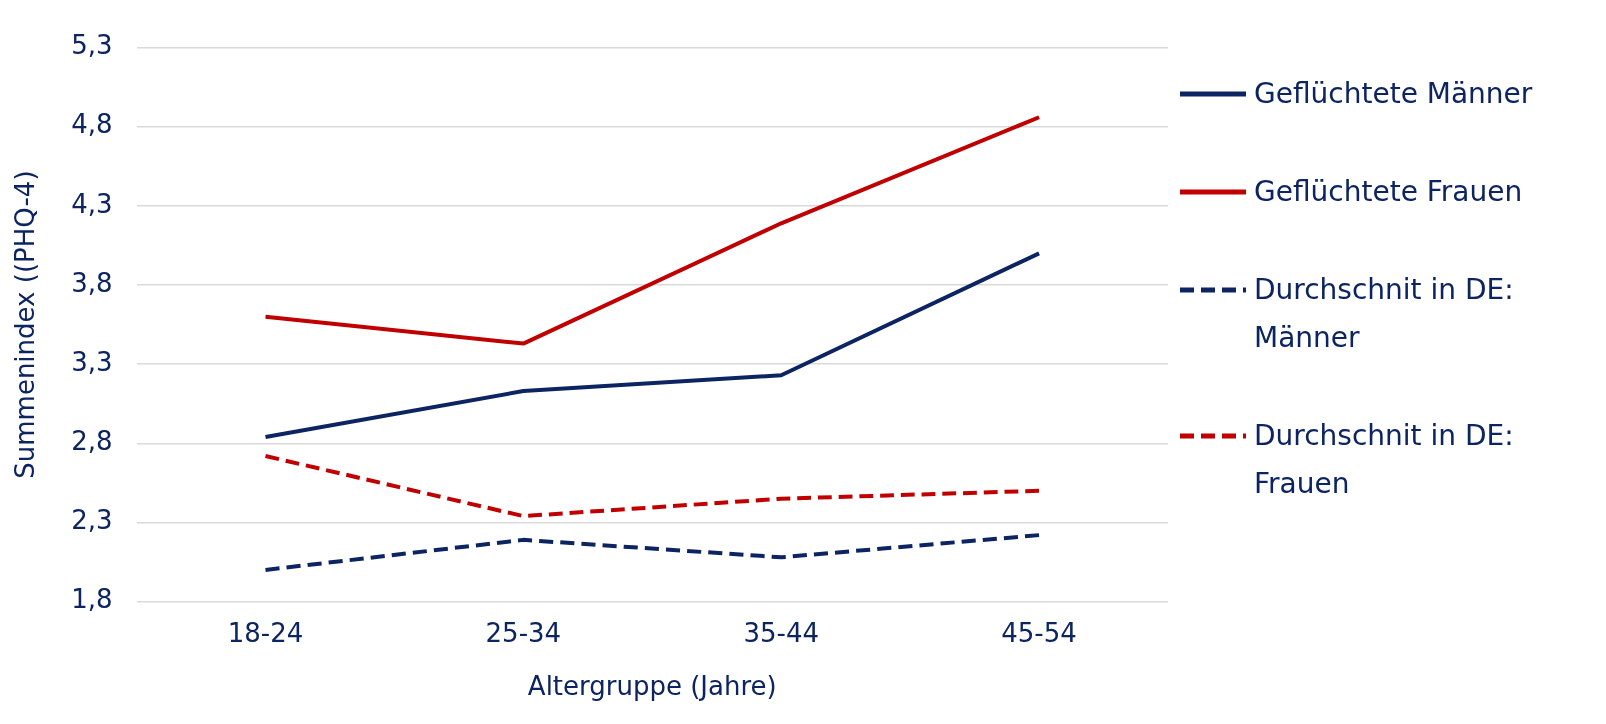 Image resolution: width=1606 pixels, height=724 pixels. I want to click on x-axis-title: Altergruppe (Jahre), so click(652, 686).